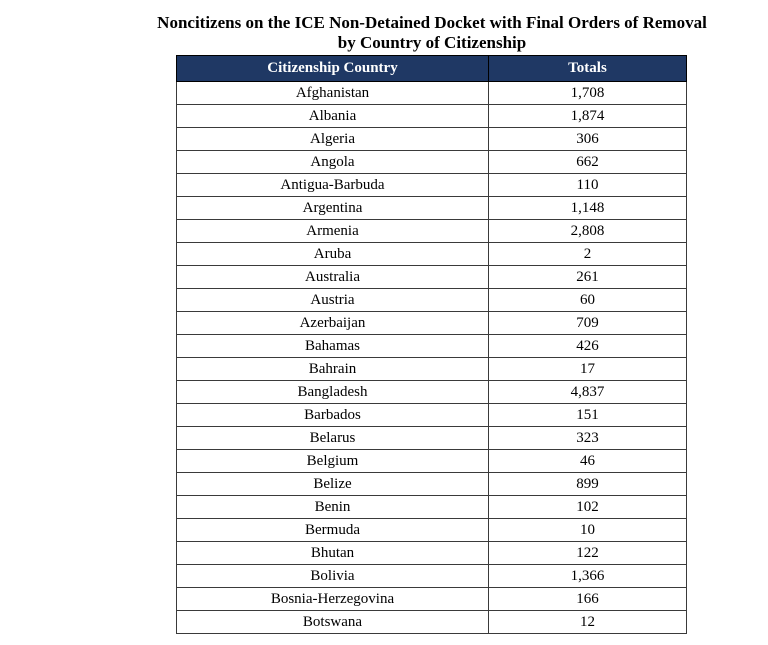 The width and height of the screenshot is (768, 645). I want to click on table-row: Afghanistan 1,708, so click(431, 93).